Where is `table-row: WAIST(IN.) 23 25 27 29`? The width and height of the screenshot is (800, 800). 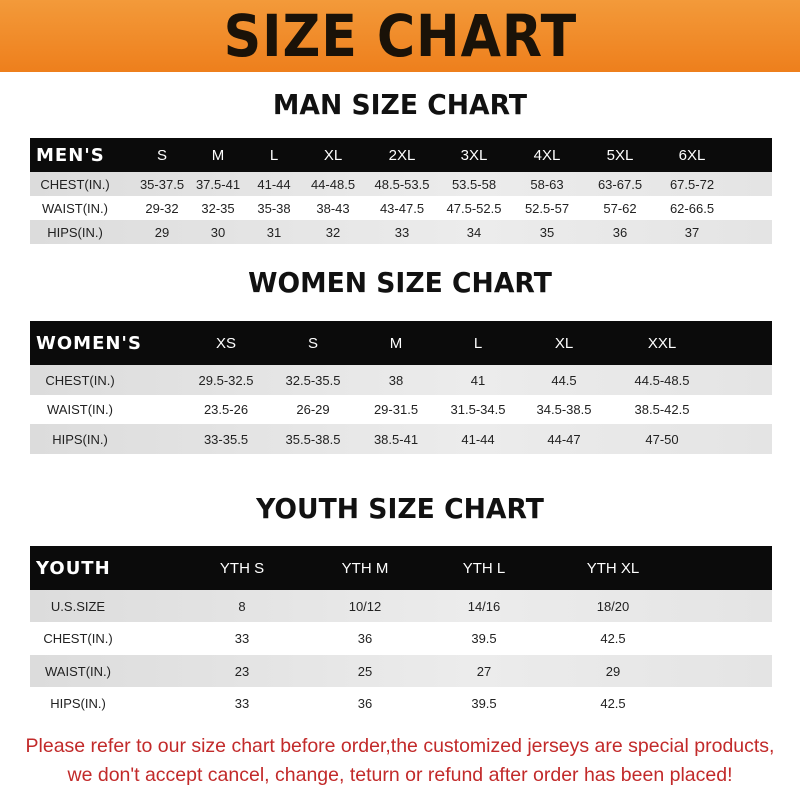
table-row: WAIST(IN.) 23 25 27 29 is located at coordinates (401, 671).